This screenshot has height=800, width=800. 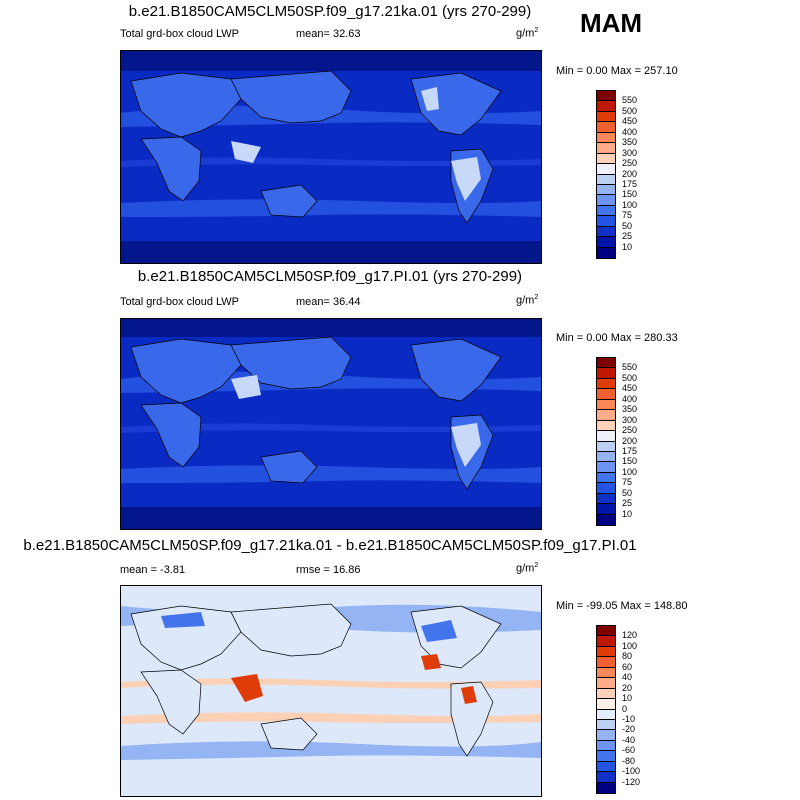 What do you see at coordinates (627, 666) in the screenshot?
I see `colorbar-tick-label: 60` at bounding box center [627, 666].